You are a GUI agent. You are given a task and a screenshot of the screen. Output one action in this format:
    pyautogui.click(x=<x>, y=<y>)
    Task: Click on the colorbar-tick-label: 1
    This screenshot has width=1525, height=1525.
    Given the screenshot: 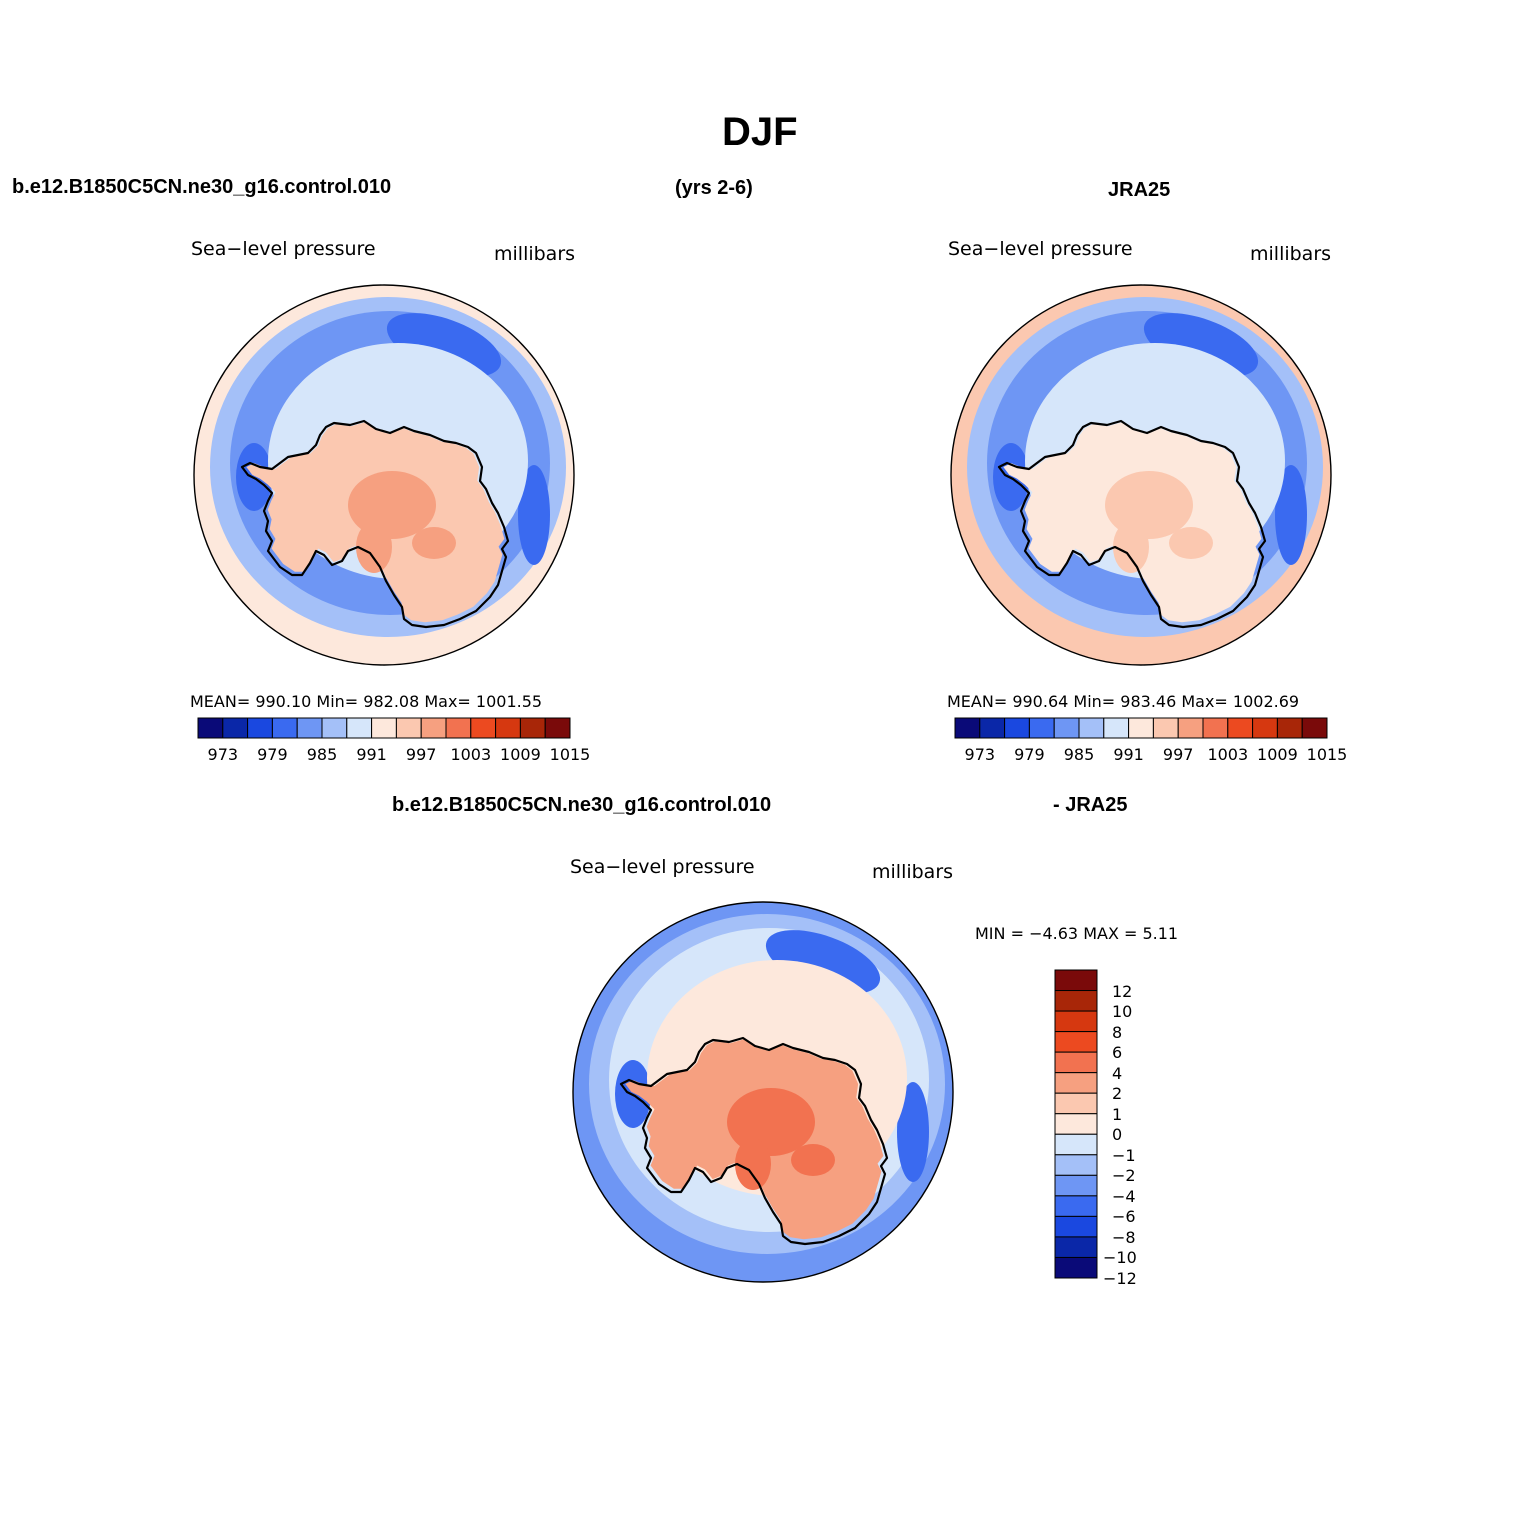 What is the action you would take?
    pyautogui.click(x=1117, y=1114)
    